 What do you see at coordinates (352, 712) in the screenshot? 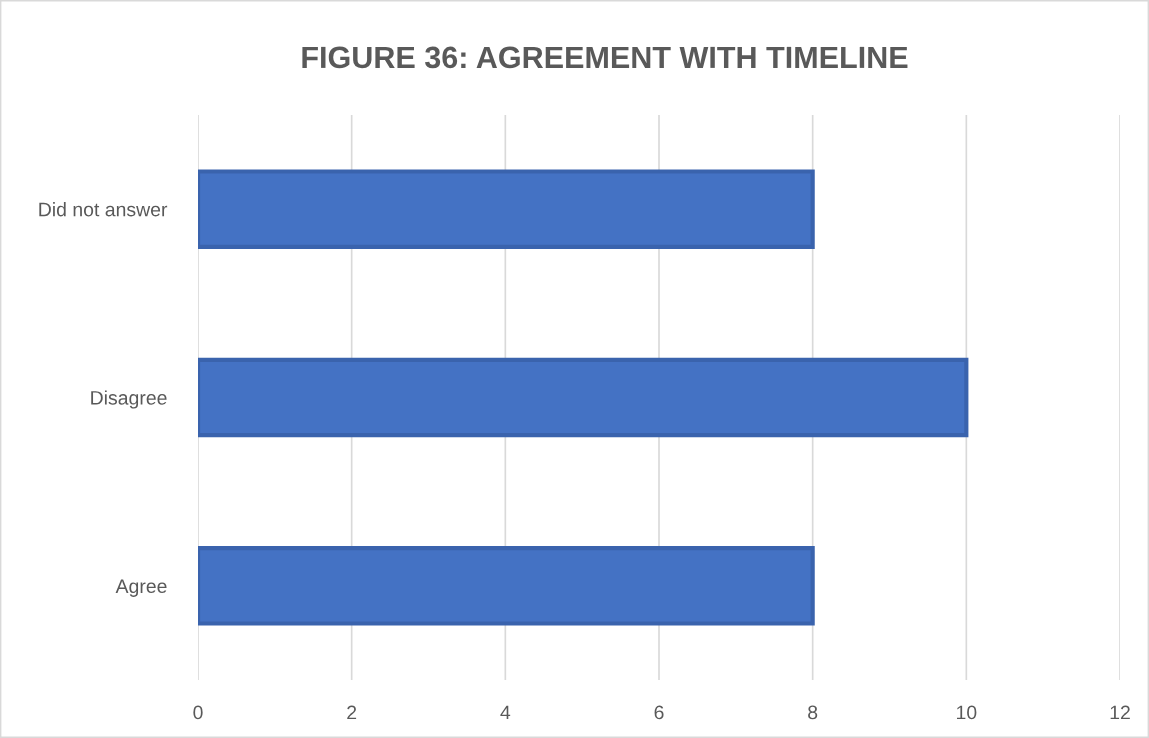
I see `x-tick-label: 2` at bounding box center [352, 712].